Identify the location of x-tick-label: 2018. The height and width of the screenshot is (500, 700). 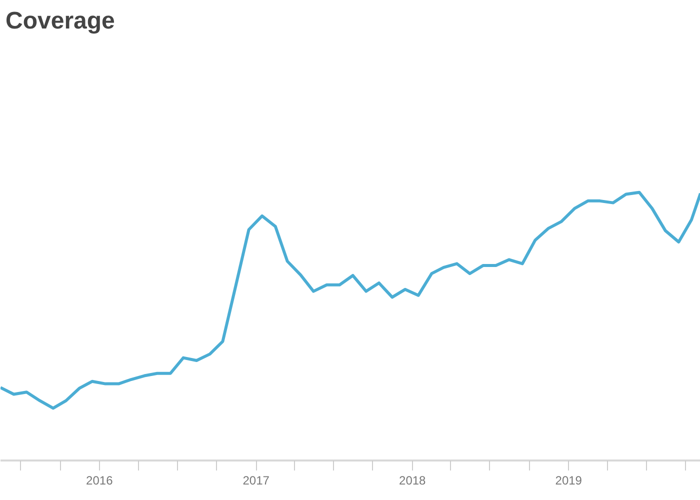
(412, 481).